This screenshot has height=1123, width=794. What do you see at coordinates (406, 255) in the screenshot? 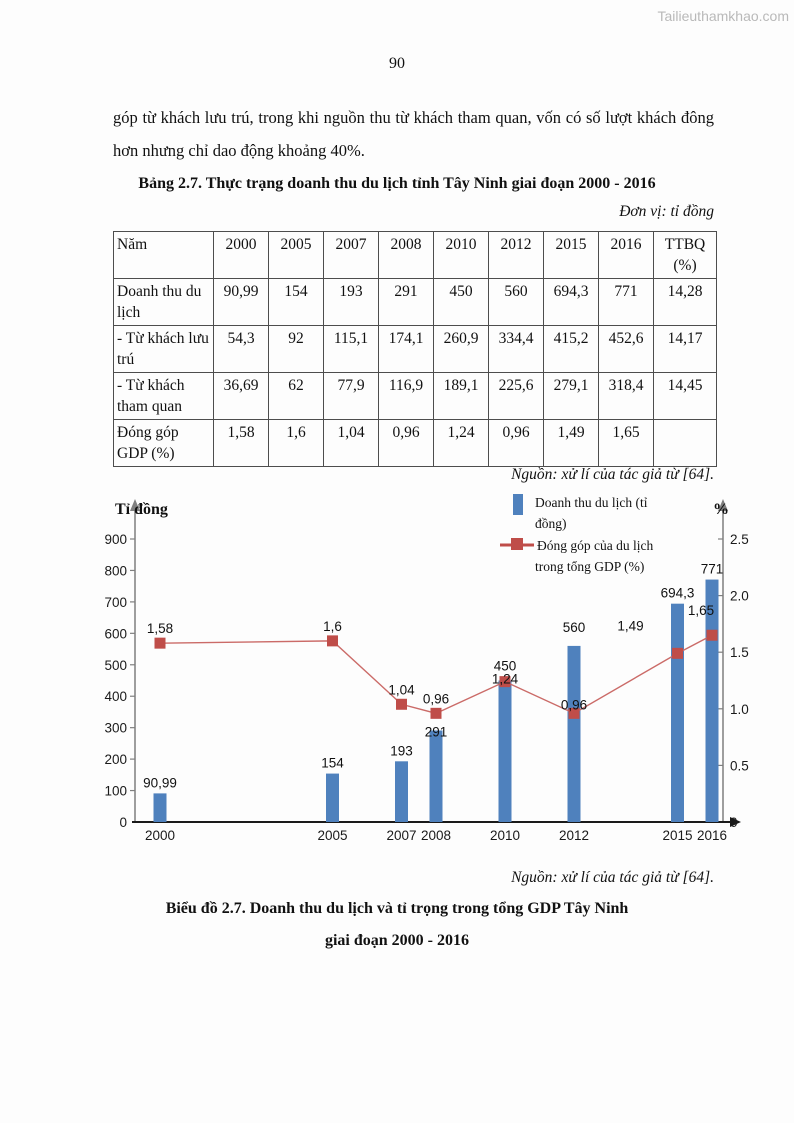
I see `table-header-cell: 2008` at bounding box center [406, 255].